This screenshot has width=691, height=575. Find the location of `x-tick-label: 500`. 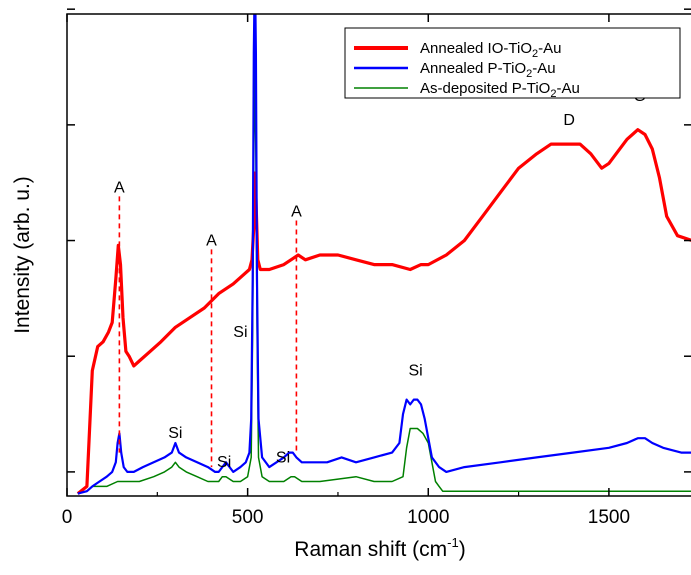

x-tick-label: 500 is located at coordinates (248, 517).